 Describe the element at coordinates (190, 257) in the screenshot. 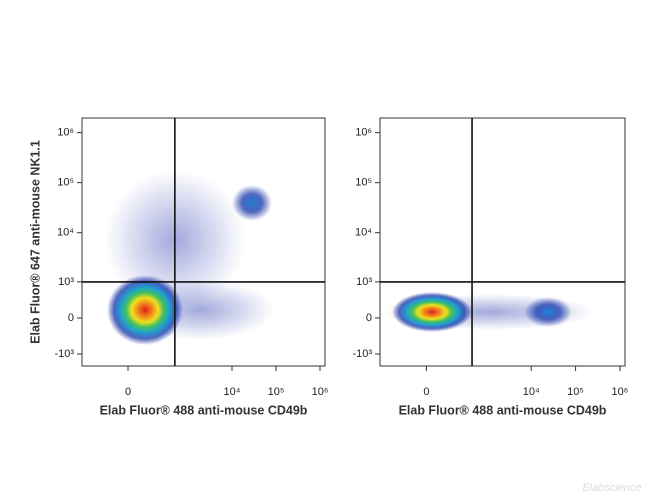

I see `population-density-left` at that location.